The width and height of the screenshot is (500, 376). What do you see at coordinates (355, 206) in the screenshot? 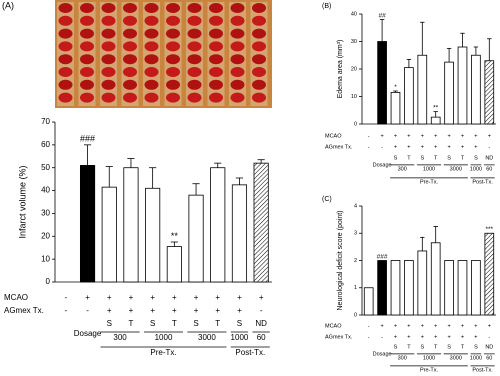
I see `y-tick-label: 4` at bounding box center [355, 206].